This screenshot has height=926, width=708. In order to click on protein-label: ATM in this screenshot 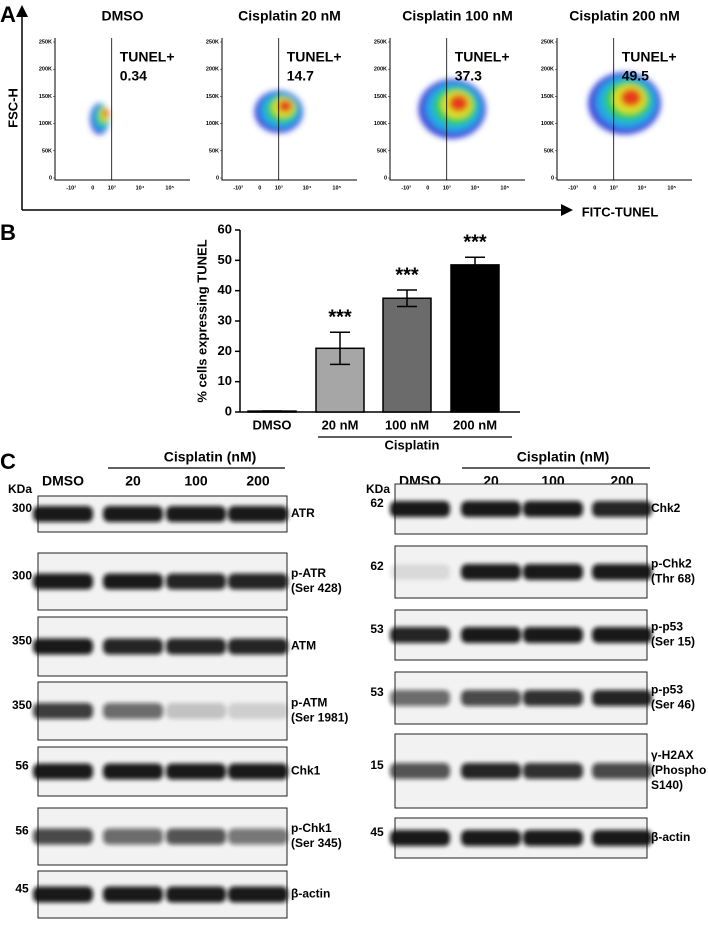, I will do `click(303, 646)`.